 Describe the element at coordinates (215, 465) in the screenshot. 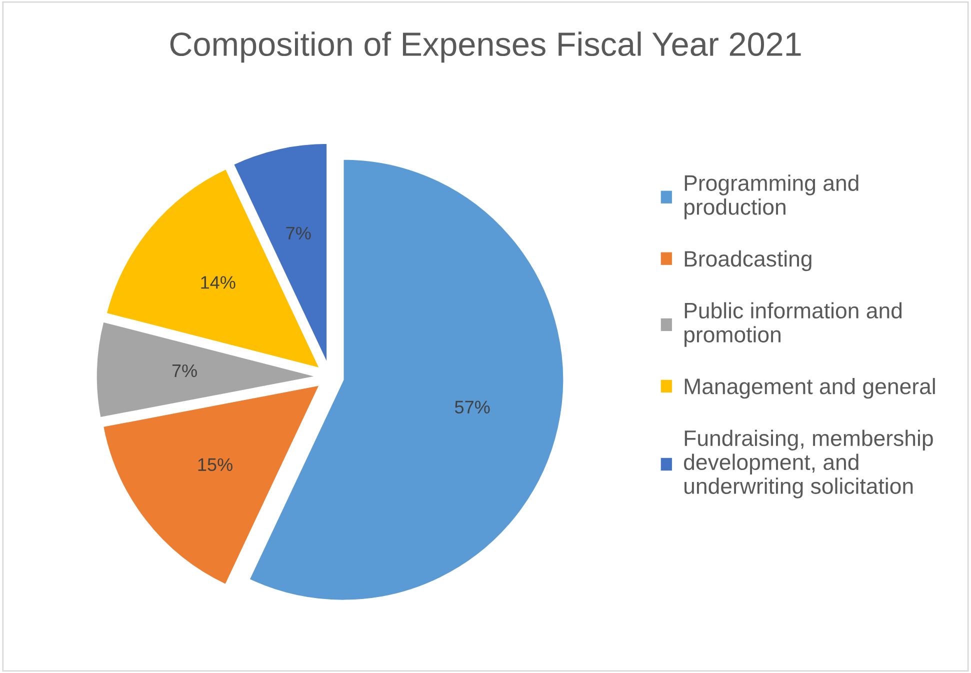

I see `data-label: 15%` at that location.